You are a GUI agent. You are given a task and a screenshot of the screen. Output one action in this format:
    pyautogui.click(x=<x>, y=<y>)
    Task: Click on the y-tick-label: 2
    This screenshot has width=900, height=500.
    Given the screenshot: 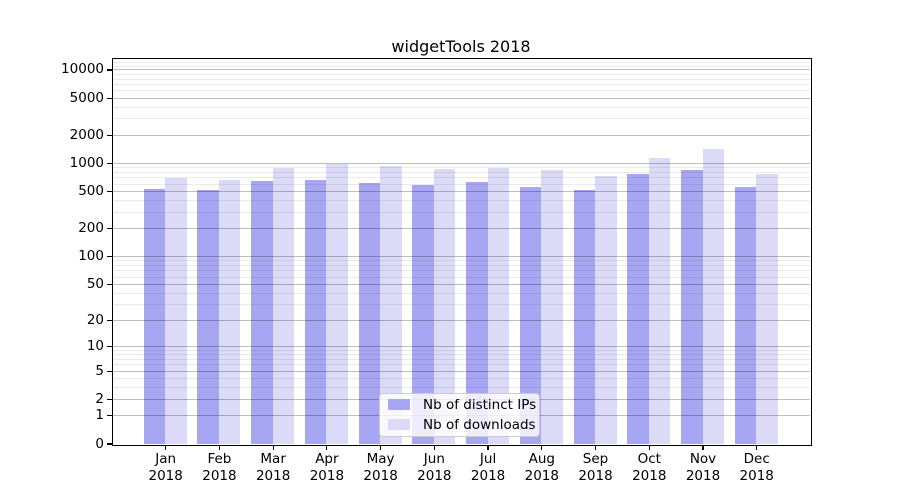 What is the action you would take?
    pyautogui.click(x=99, y=398)
    